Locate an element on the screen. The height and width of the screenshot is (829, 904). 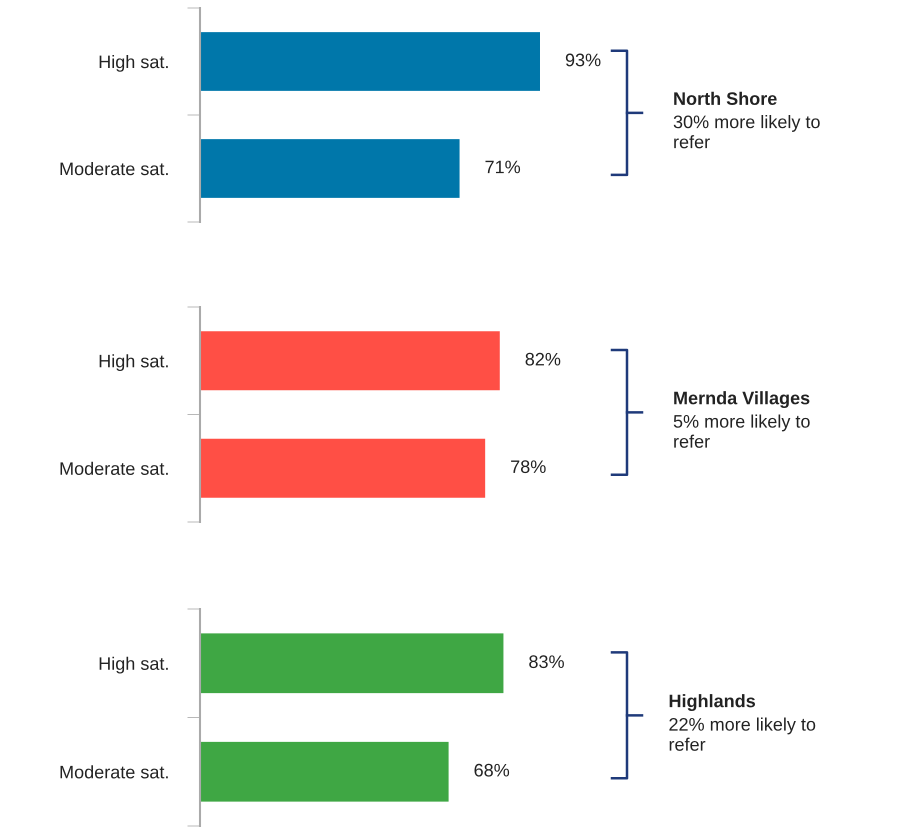
data-label: 71% is located at coordinates (502, 167).